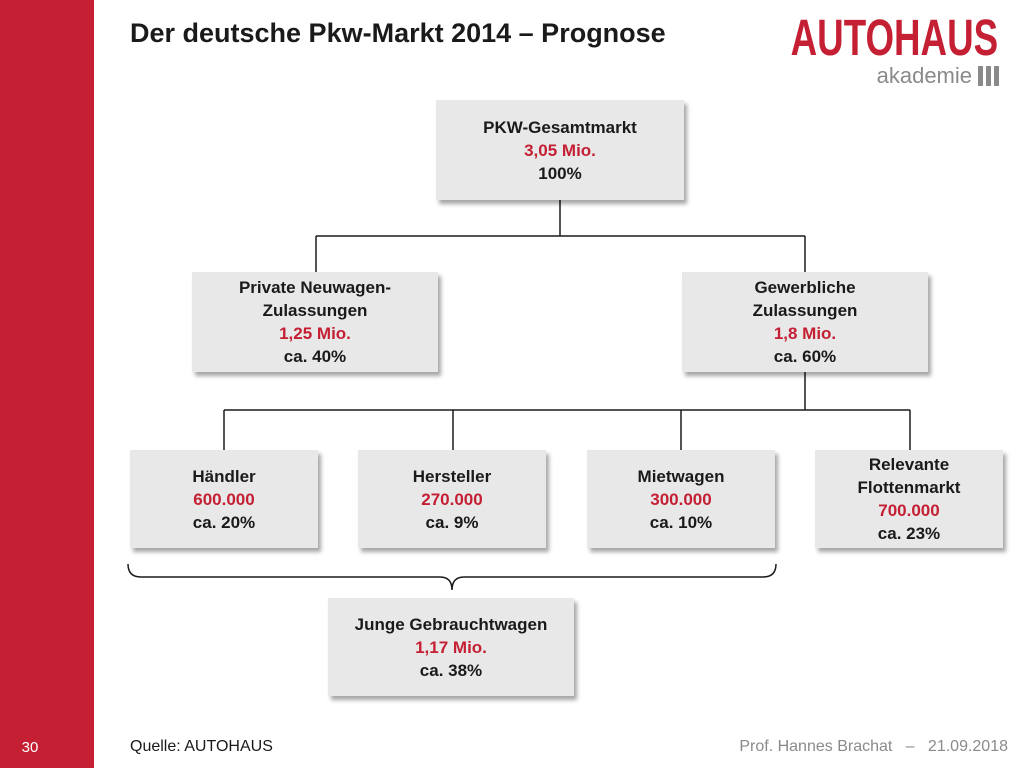  I want to click on box-share: 100%, so click(560, 173).